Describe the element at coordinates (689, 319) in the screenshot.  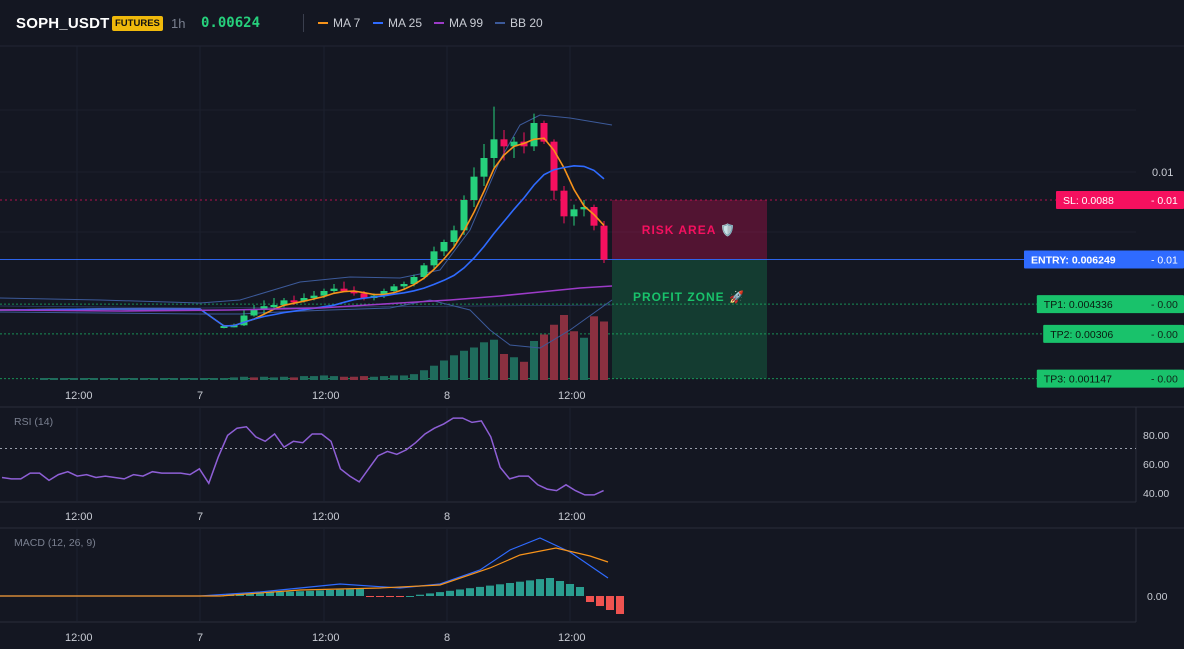
I see `profit-zone` at that location.